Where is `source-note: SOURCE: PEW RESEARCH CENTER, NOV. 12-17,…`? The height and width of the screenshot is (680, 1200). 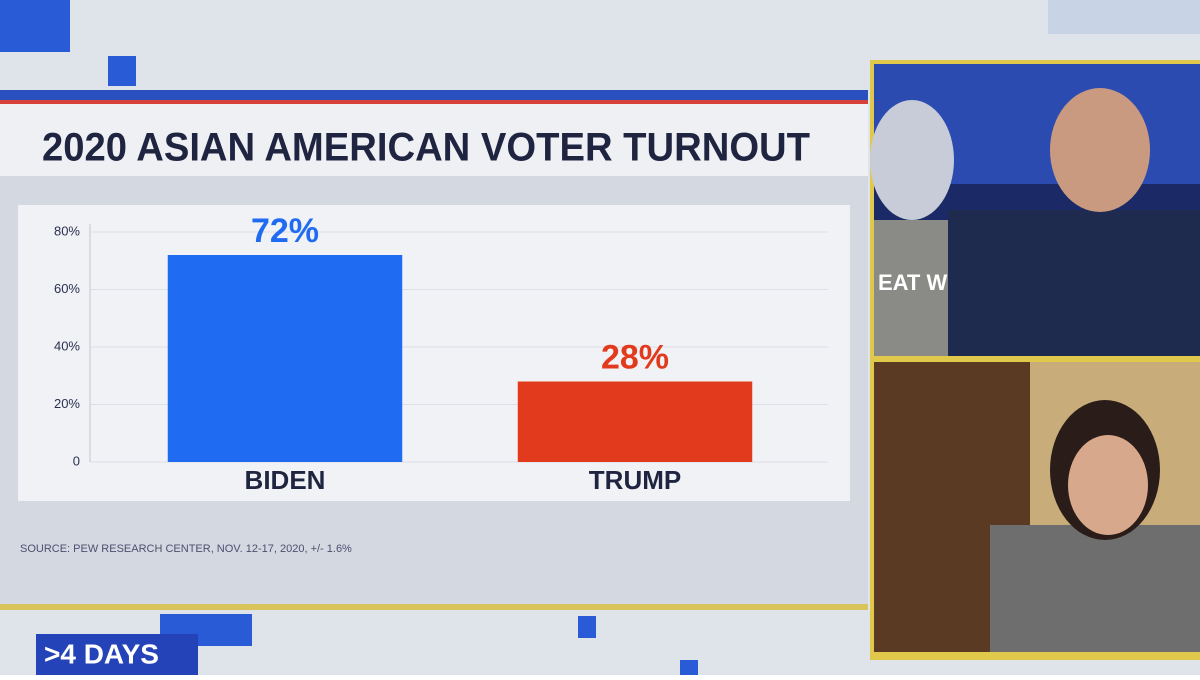
source-note: SOURCE: PEW RESEARCH CENTER, NOV. 12-17,… is located at coordinates (186, 549).